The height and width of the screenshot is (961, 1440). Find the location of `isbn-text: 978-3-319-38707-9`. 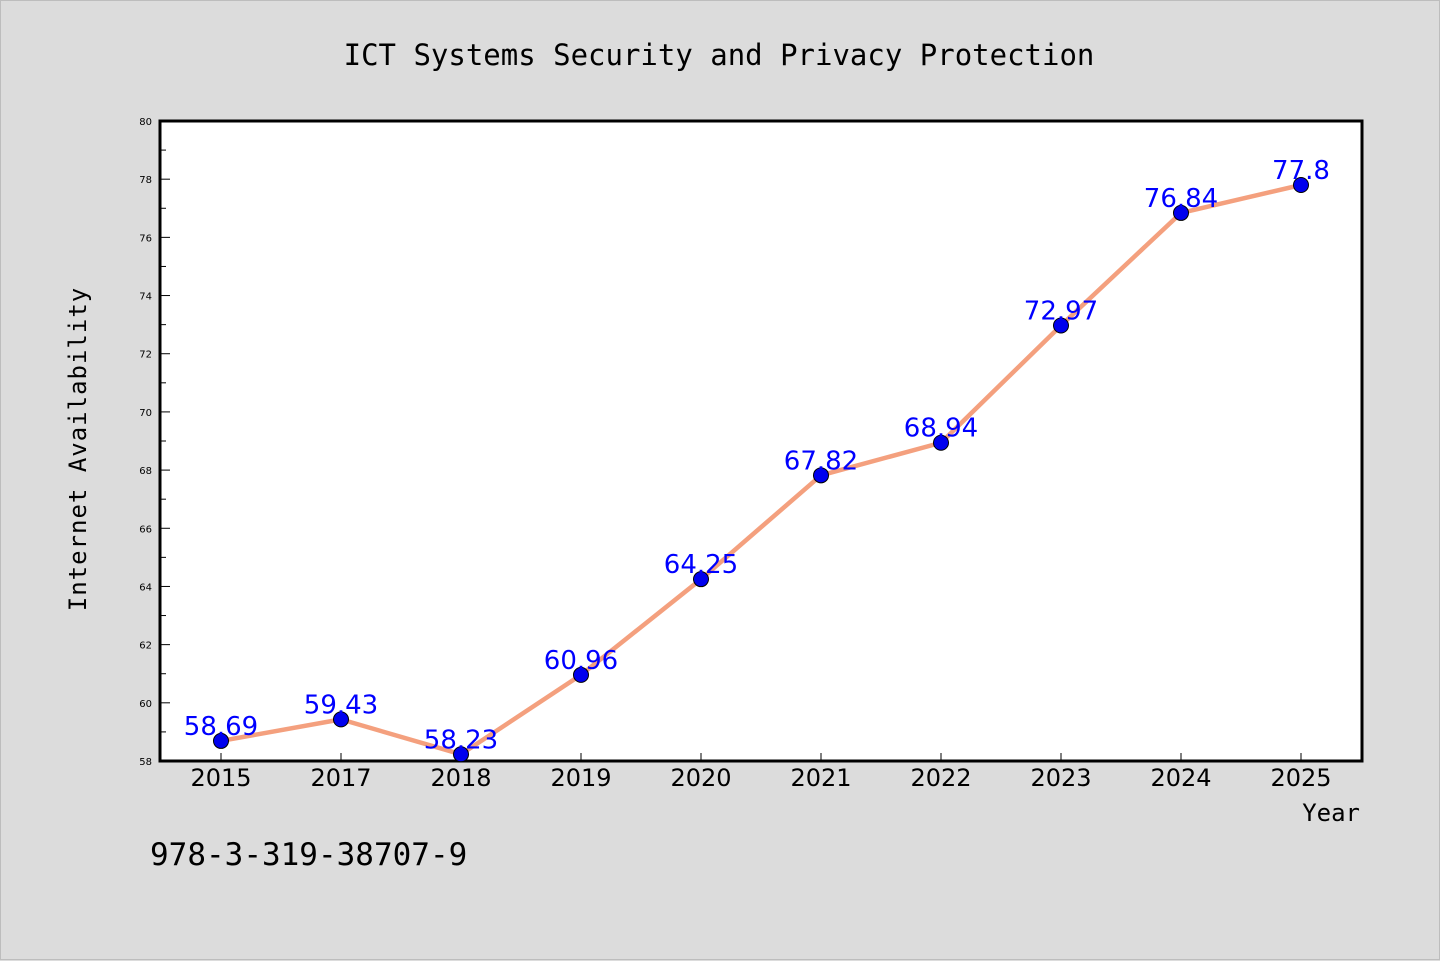

isbn-text: 978-3-319-38707-9 is located at coordinates (308, 855).